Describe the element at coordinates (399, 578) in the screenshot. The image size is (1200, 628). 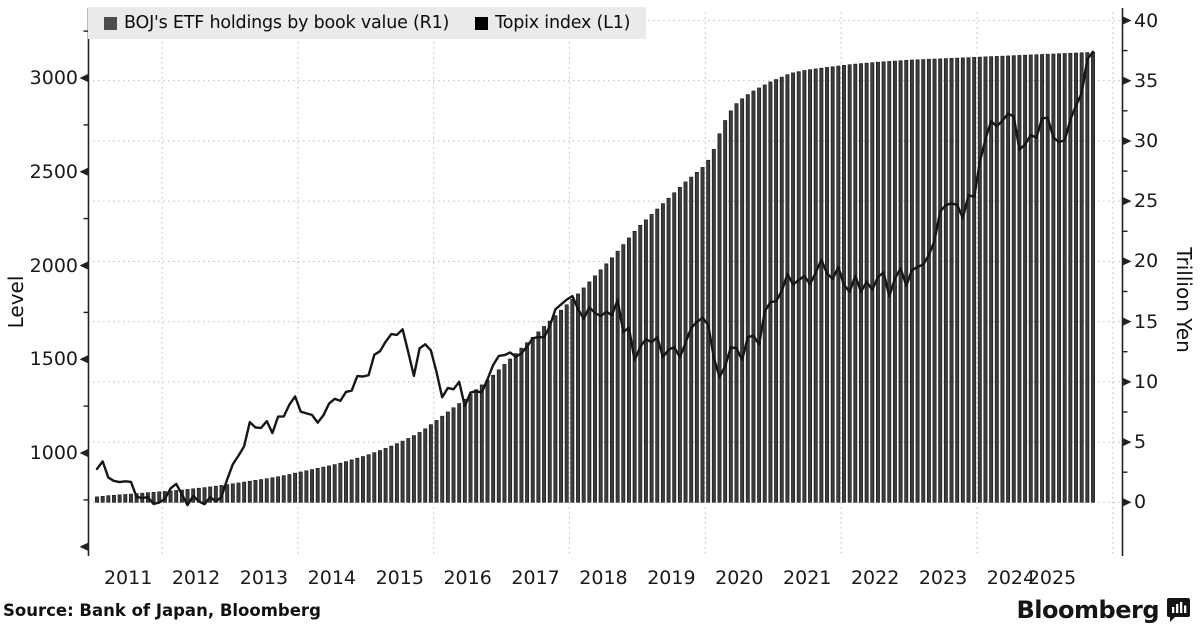
I see `x-axis-year-label: 2015` at that location.